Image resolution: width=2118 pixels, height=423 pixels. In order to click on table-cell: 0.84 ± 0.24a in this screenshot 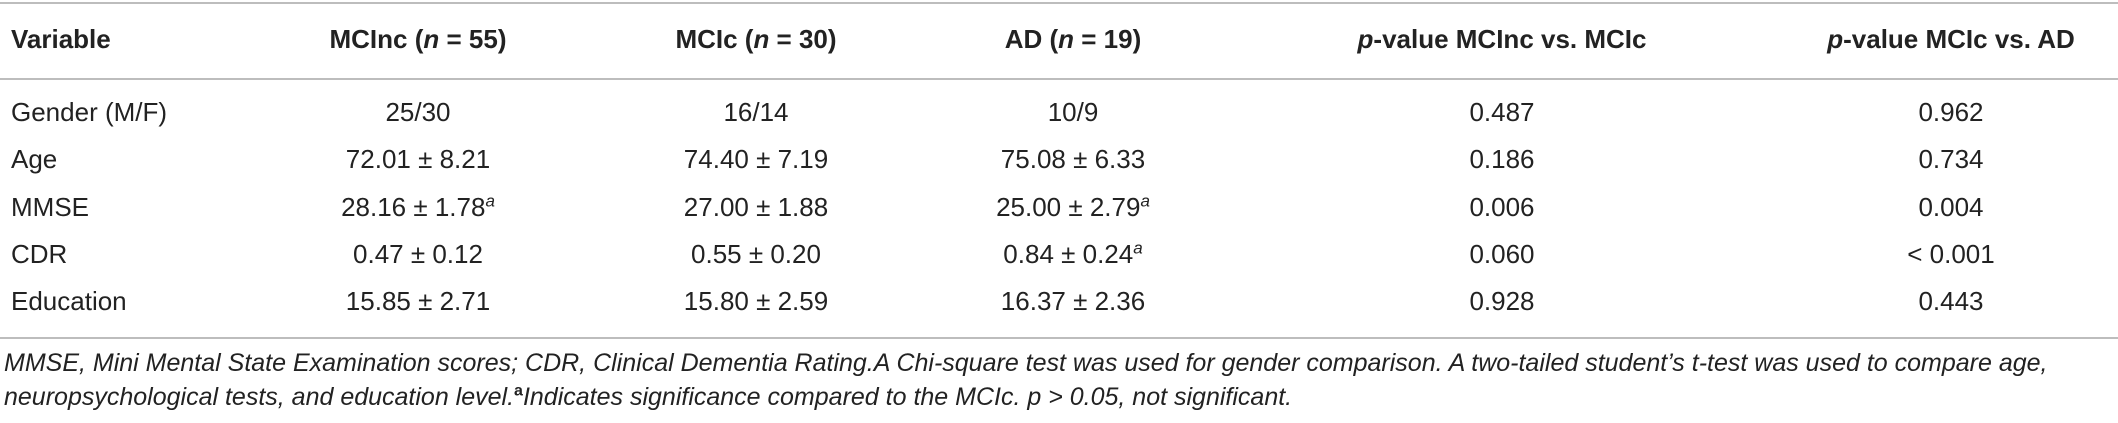, I will do `click(1073, 254)`.